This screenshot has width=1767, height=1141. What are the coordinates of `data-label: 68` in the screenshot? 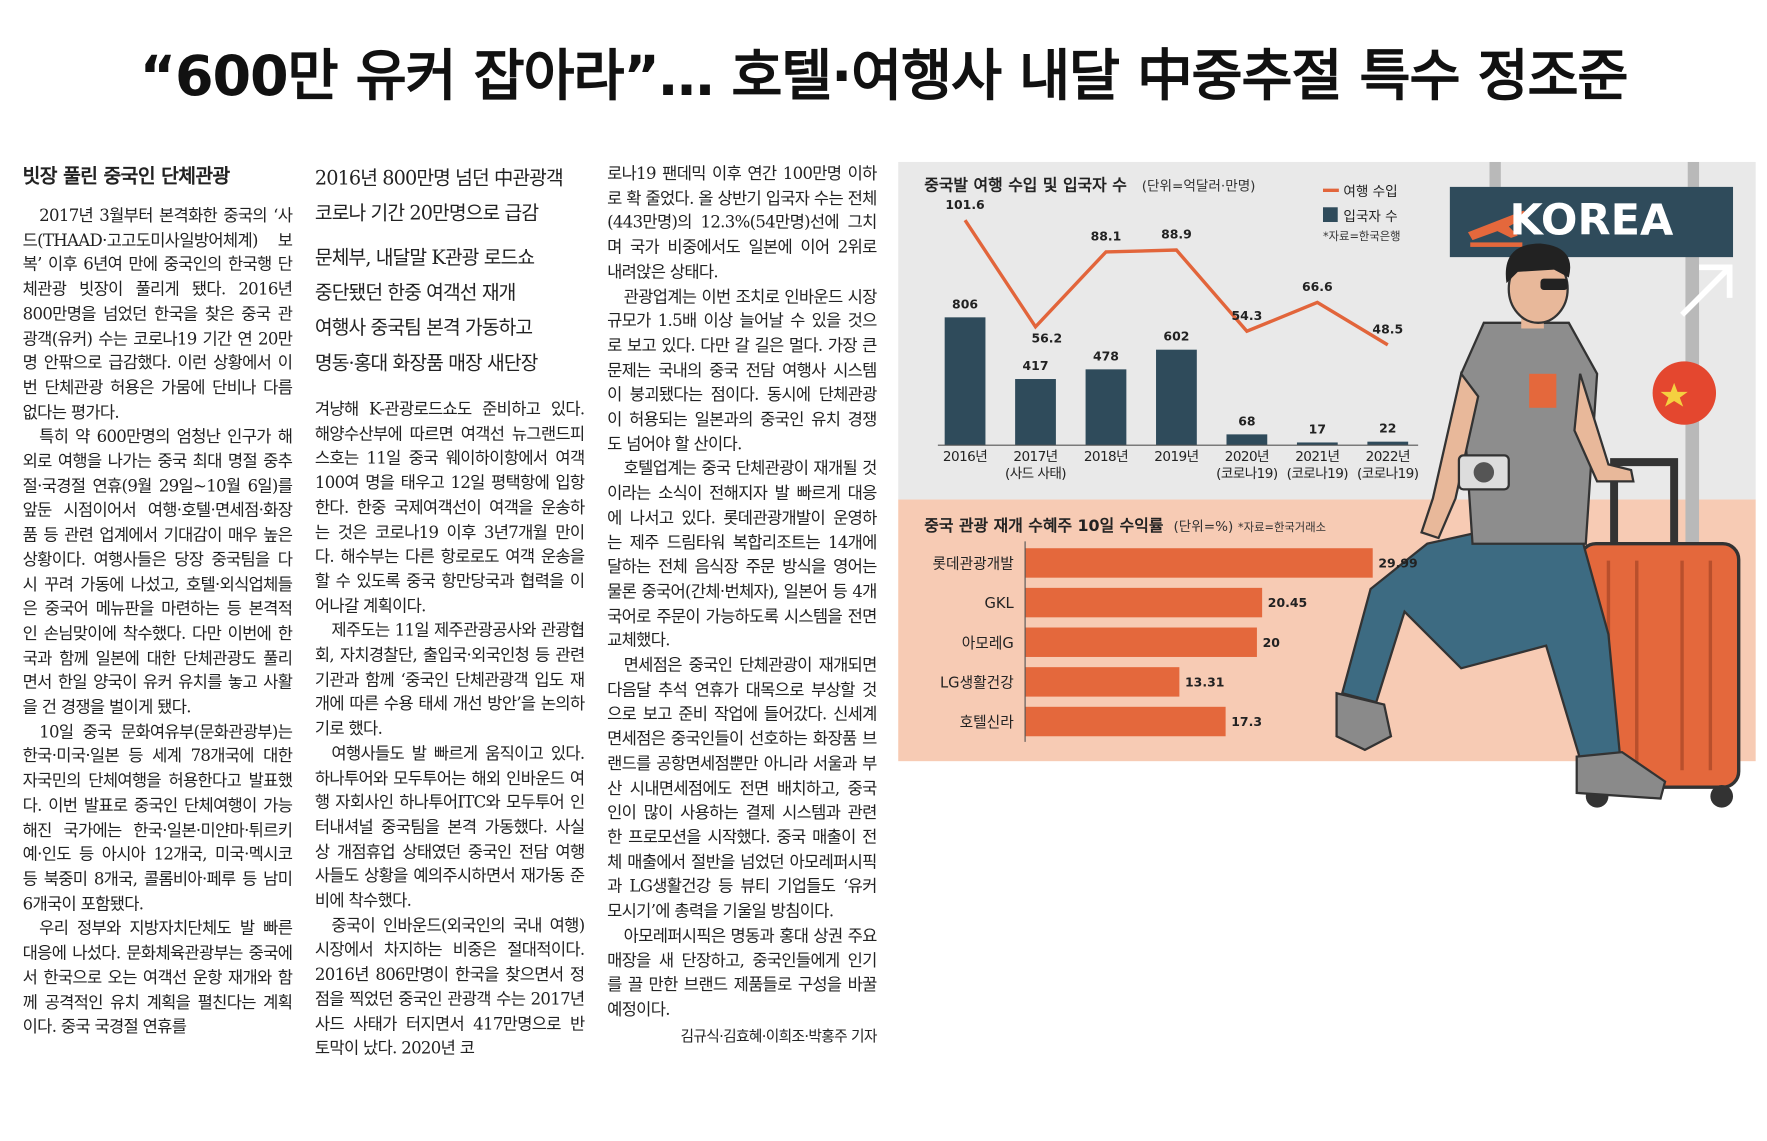 It's located at (1246, 420).